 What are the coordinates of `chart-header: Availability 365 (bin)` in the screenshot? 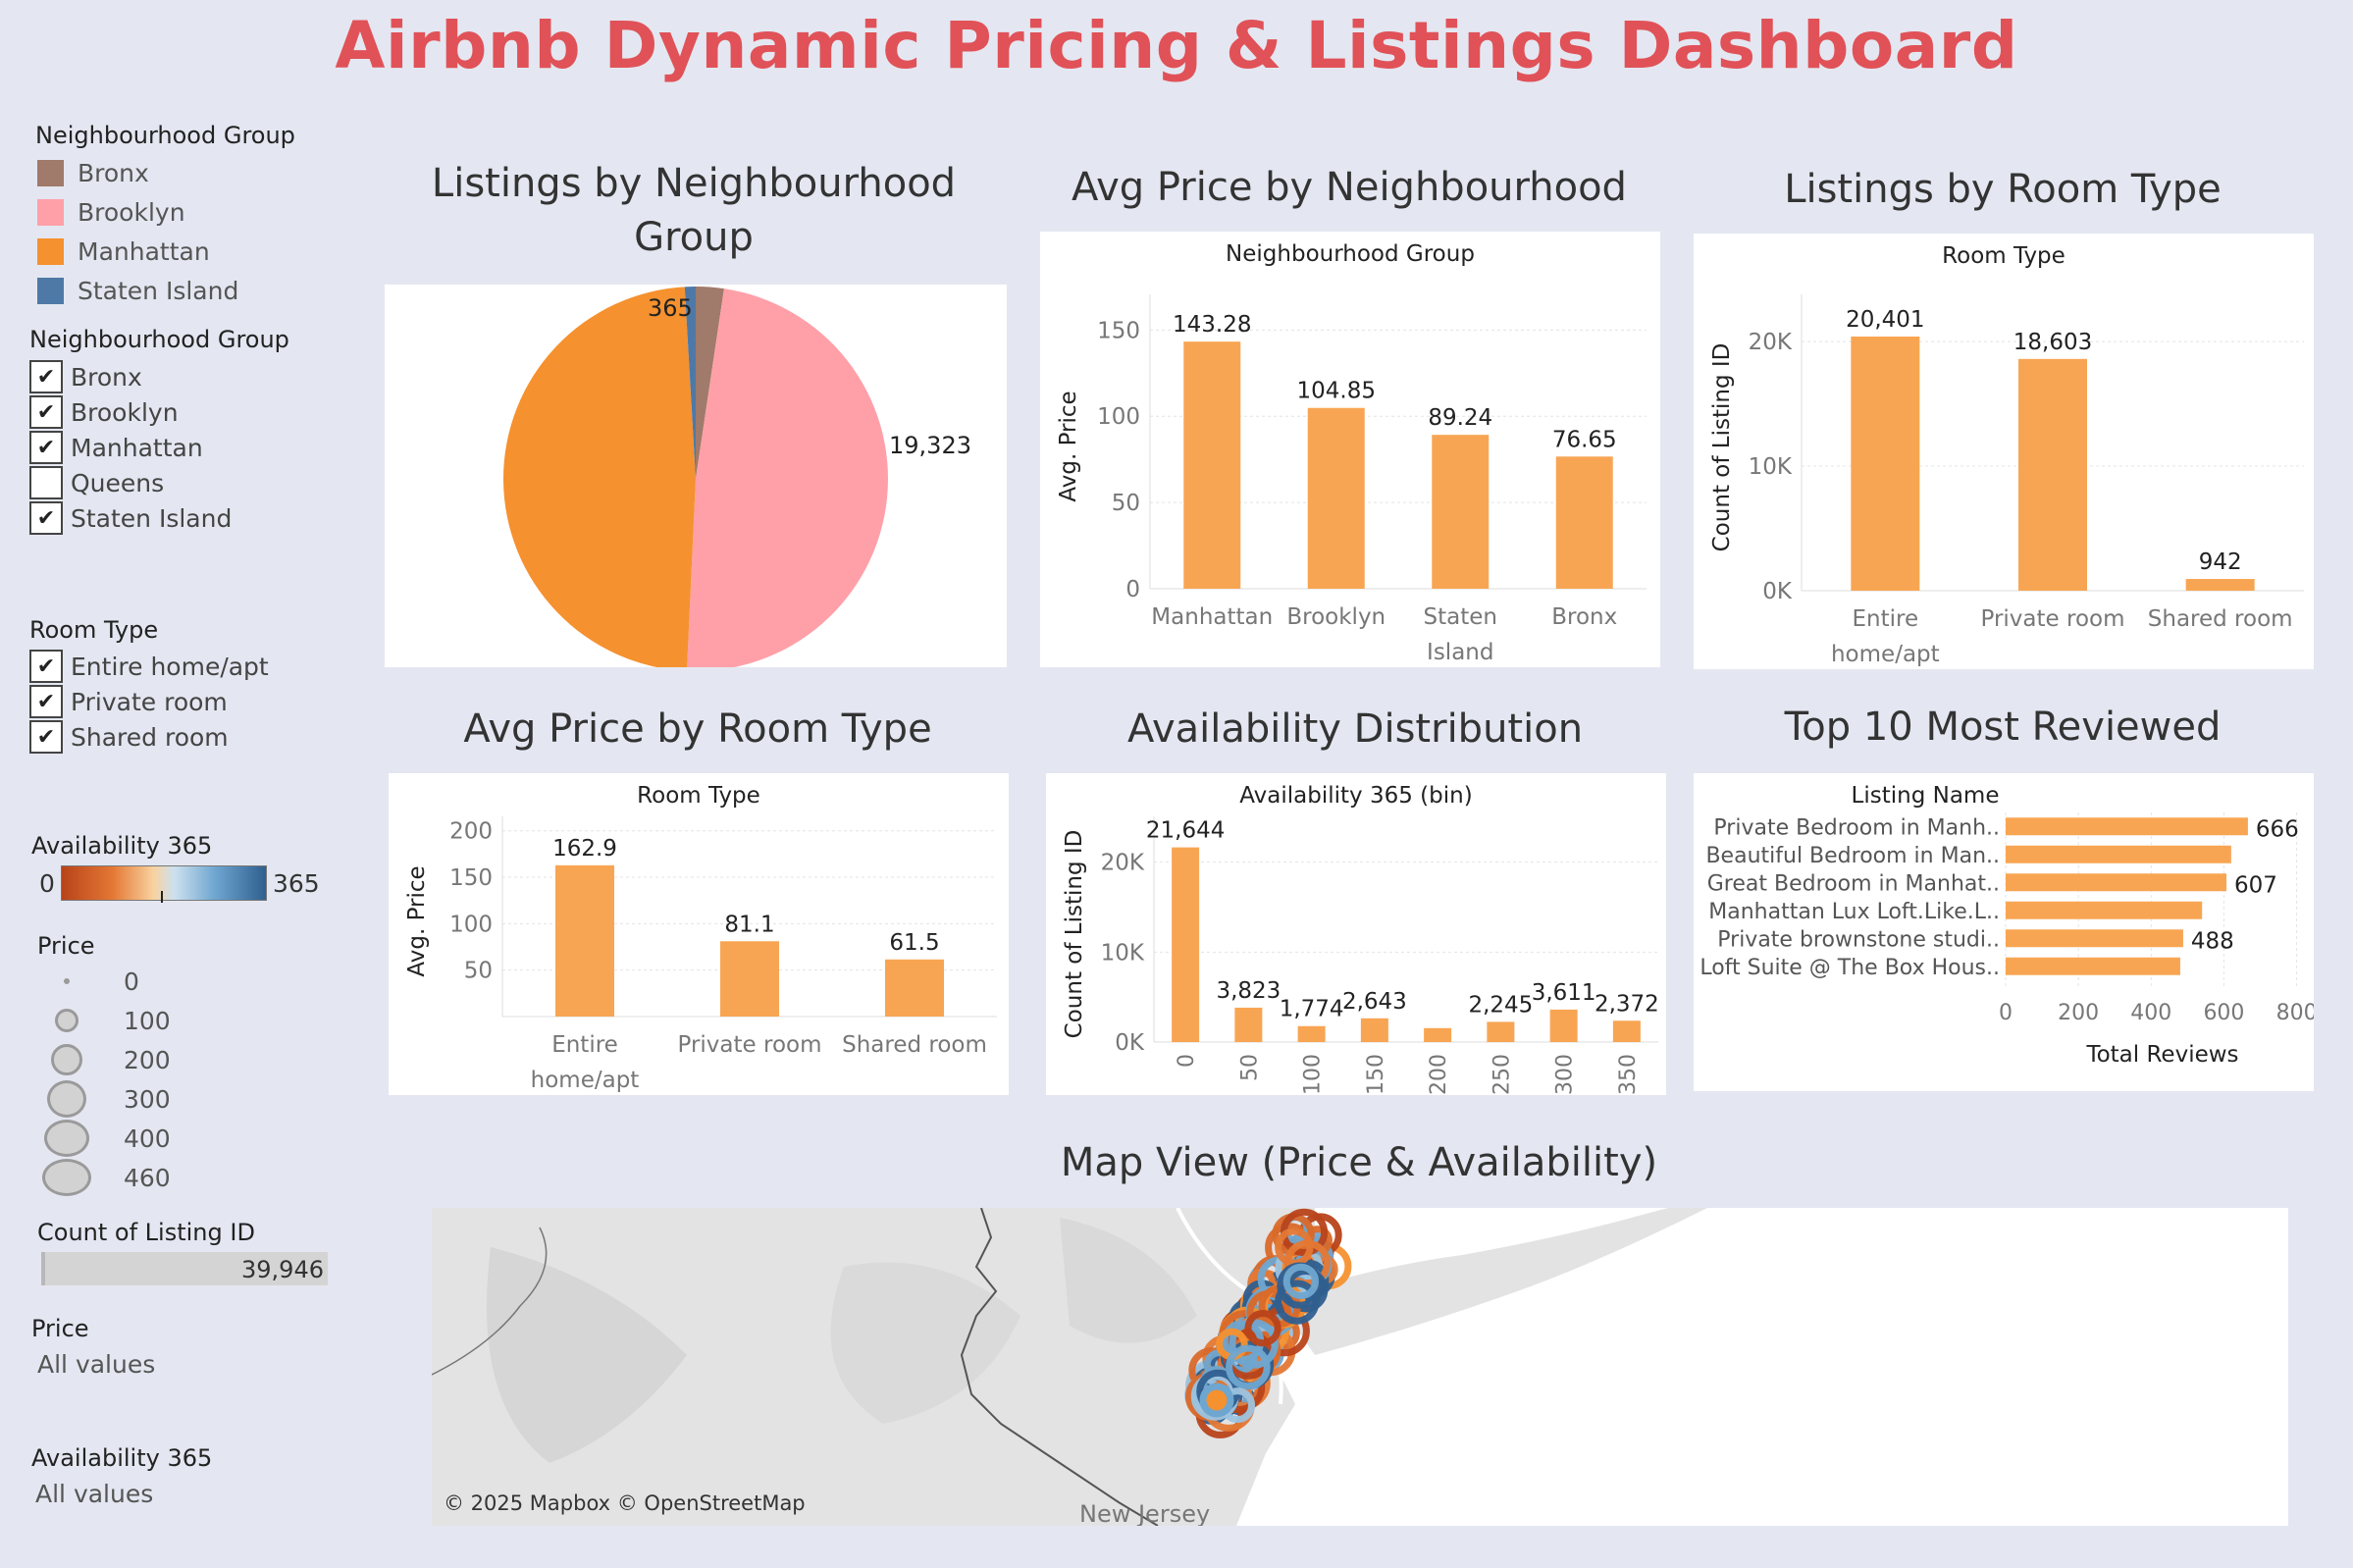 It's located at (1355, 796).